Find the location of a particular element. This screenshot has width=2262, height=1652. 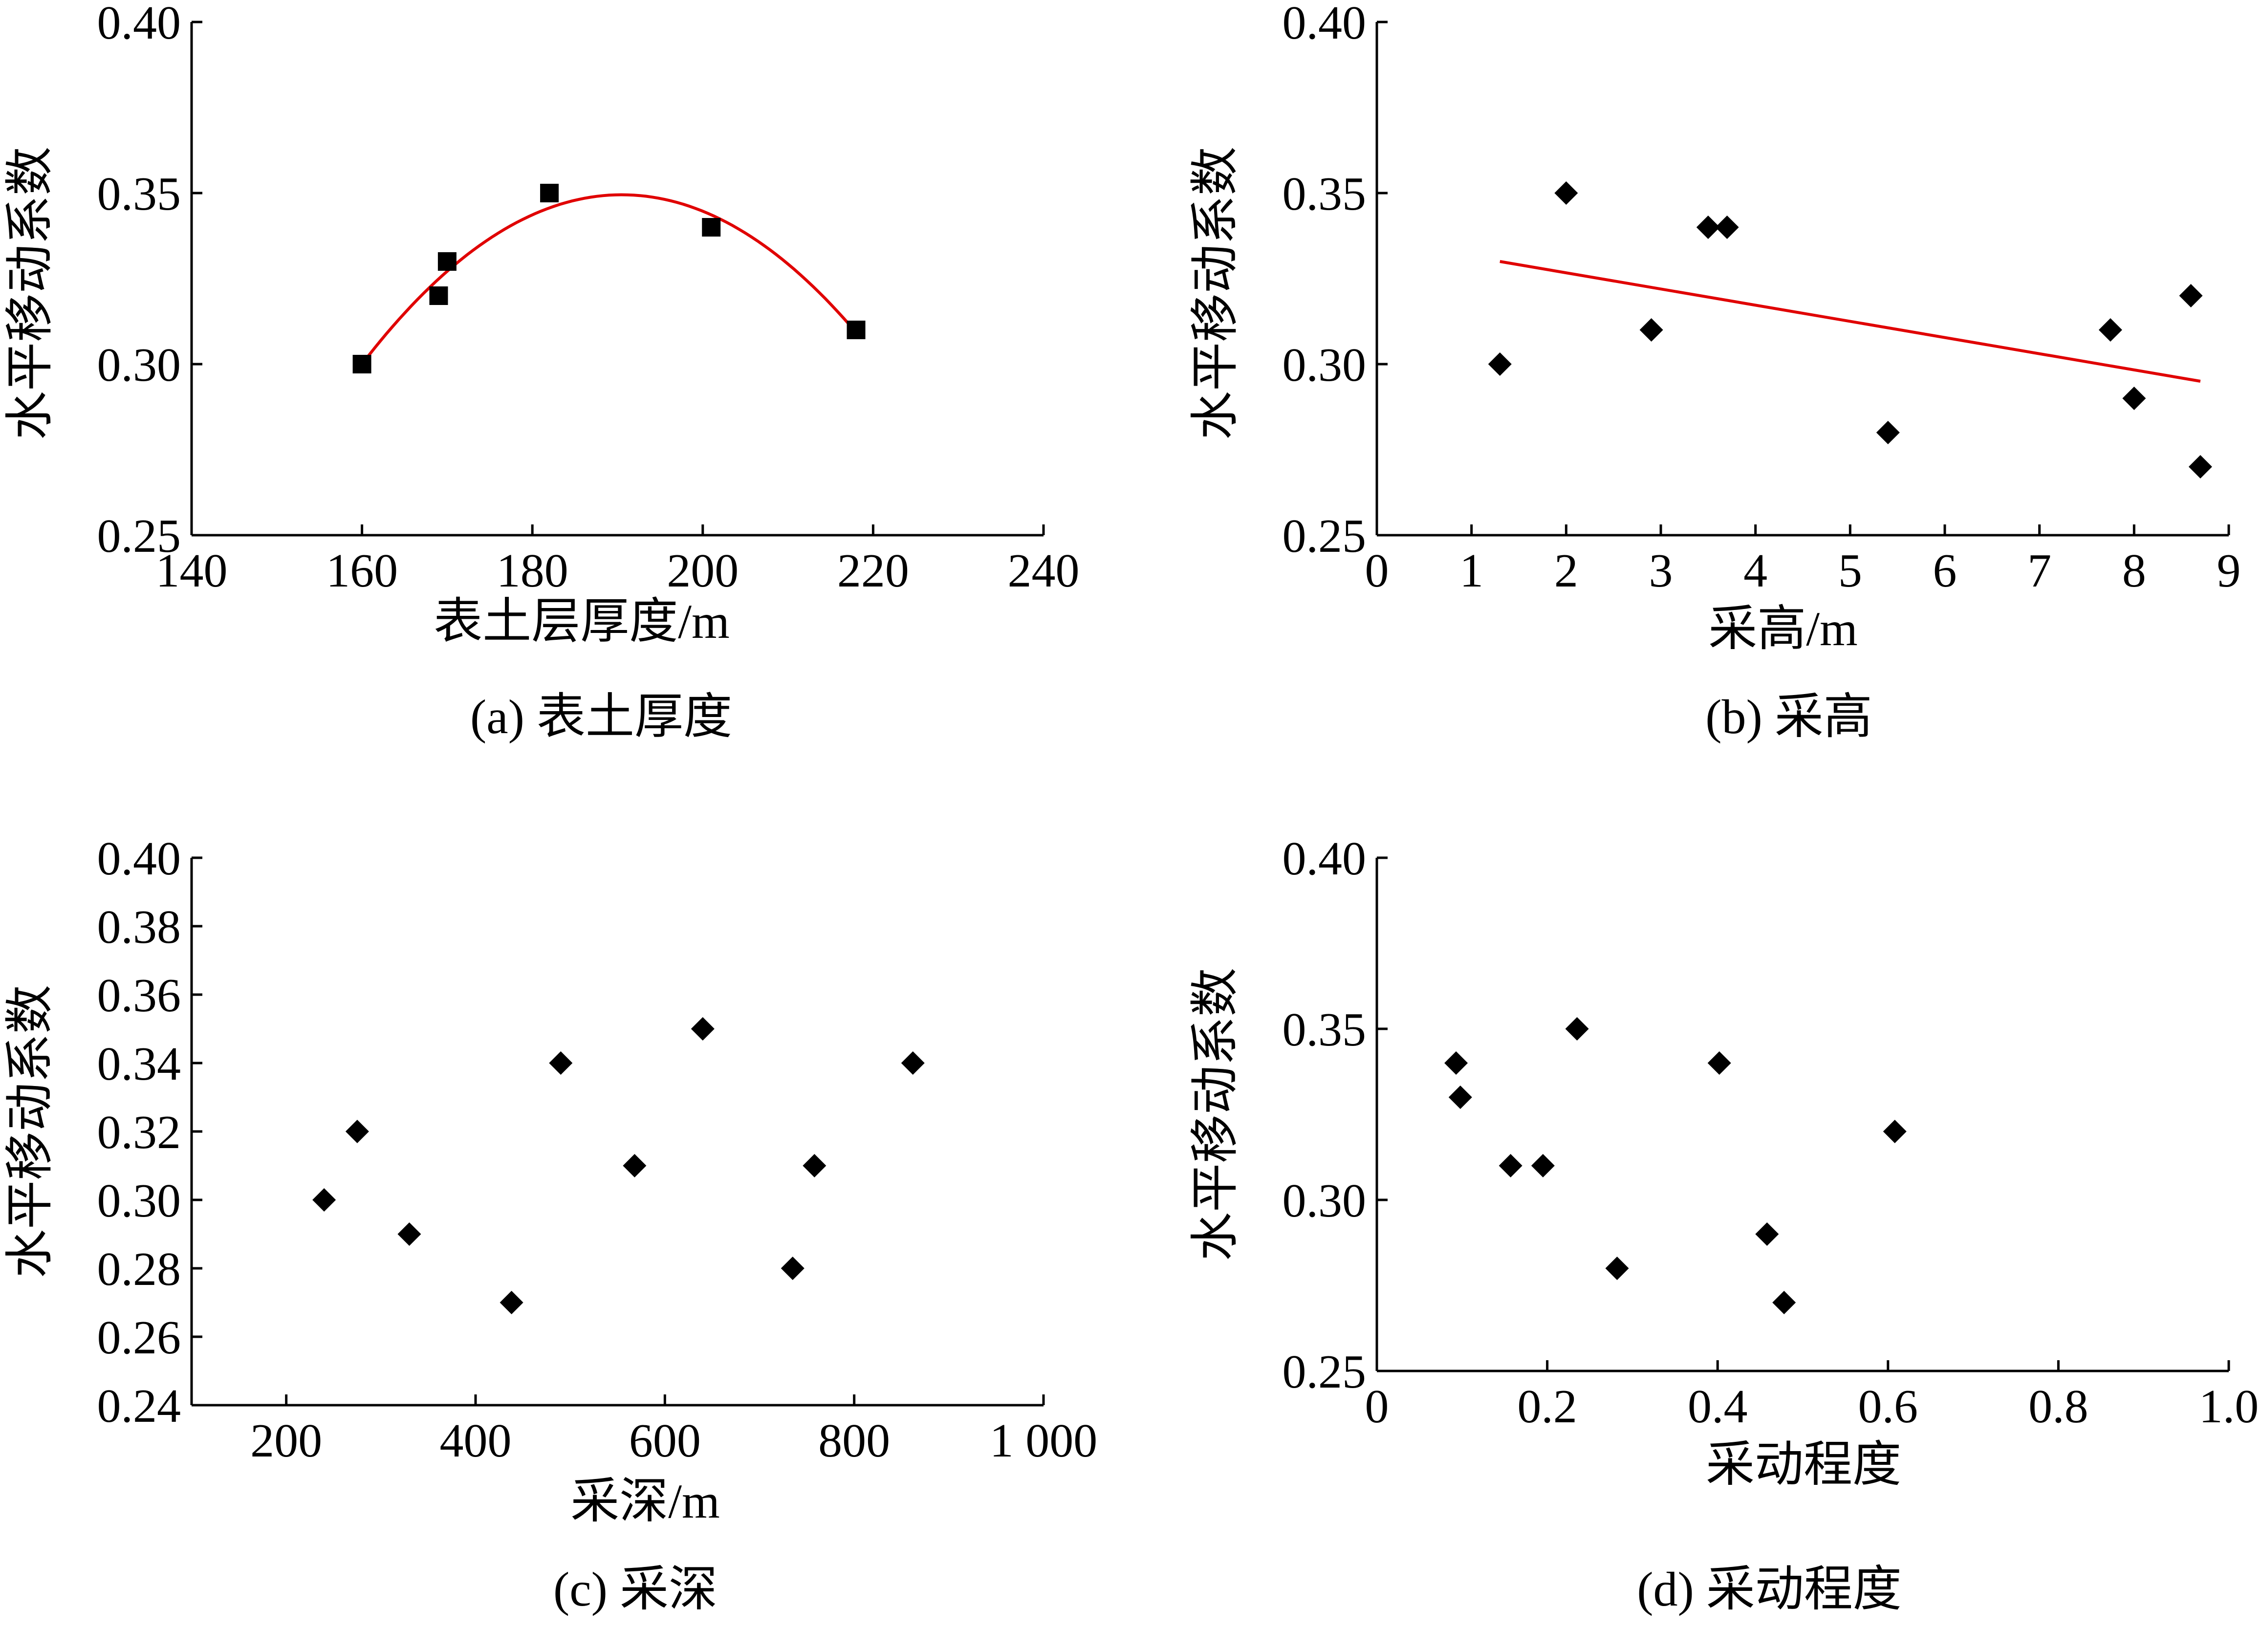

x-tick-label: 3 is located at coordinates (1661, 570).